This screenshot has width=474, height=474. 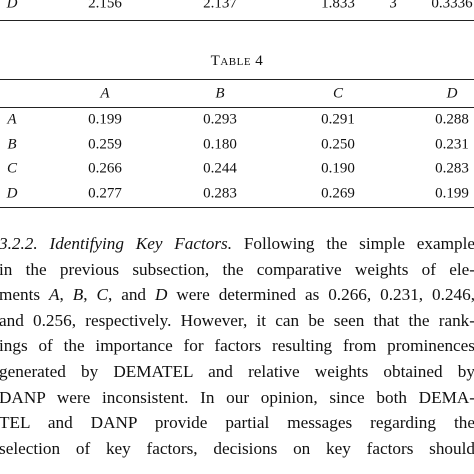 I want to click on text-span: A, so click(x=54, y=295).